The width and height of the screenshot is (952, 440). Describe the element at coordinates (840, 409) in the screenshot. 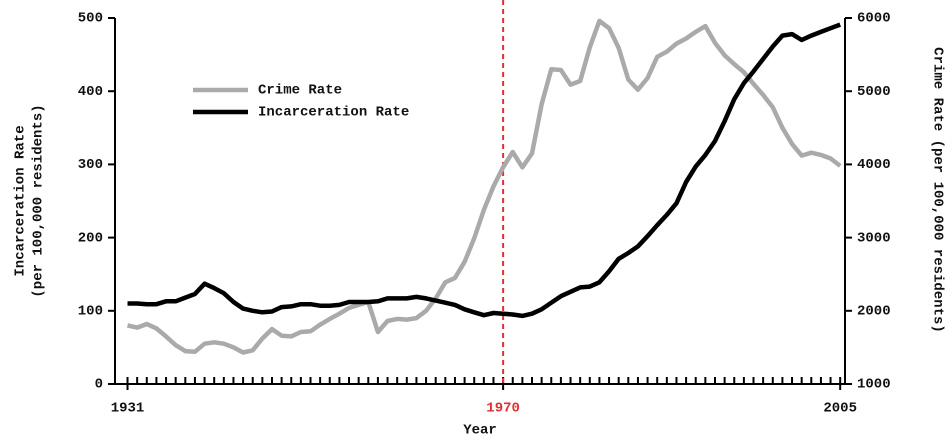

I see `x-tick-label: 2005` at that location.